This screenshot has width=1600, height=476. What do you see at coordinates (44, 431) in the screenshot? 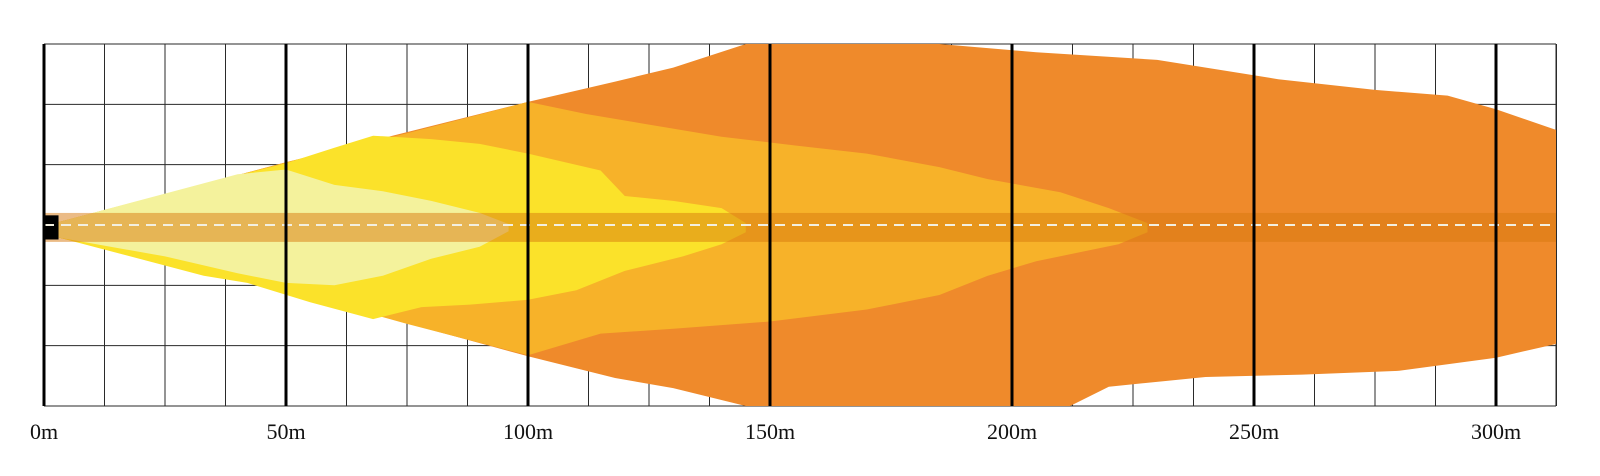
I see `x-tick-label: 0m` at bounding box center [44, 431].